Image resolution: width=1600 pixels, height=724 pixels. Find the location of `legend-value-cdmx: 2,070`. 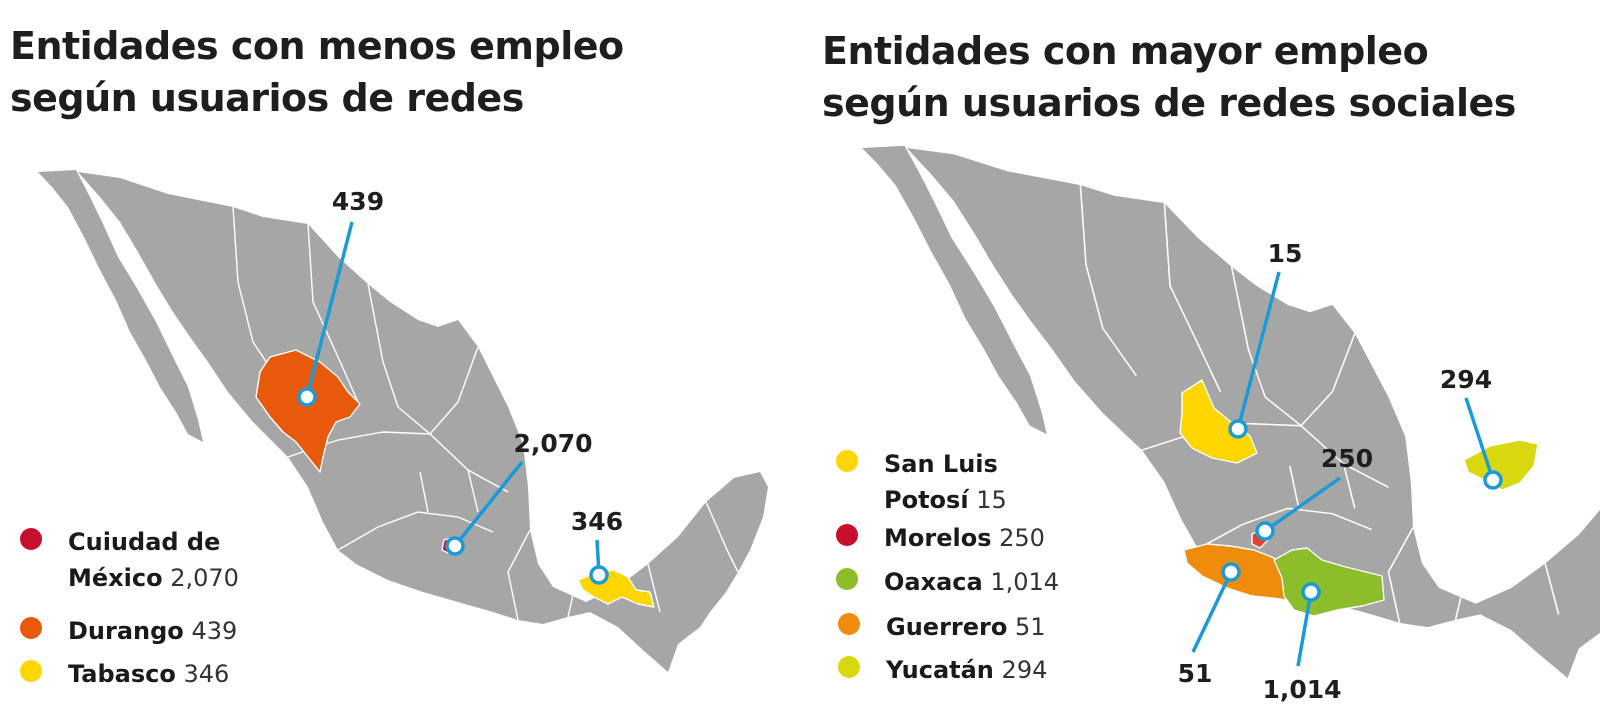

legend-value-cdmx: 2,070 is located at coordinates (204, 578).